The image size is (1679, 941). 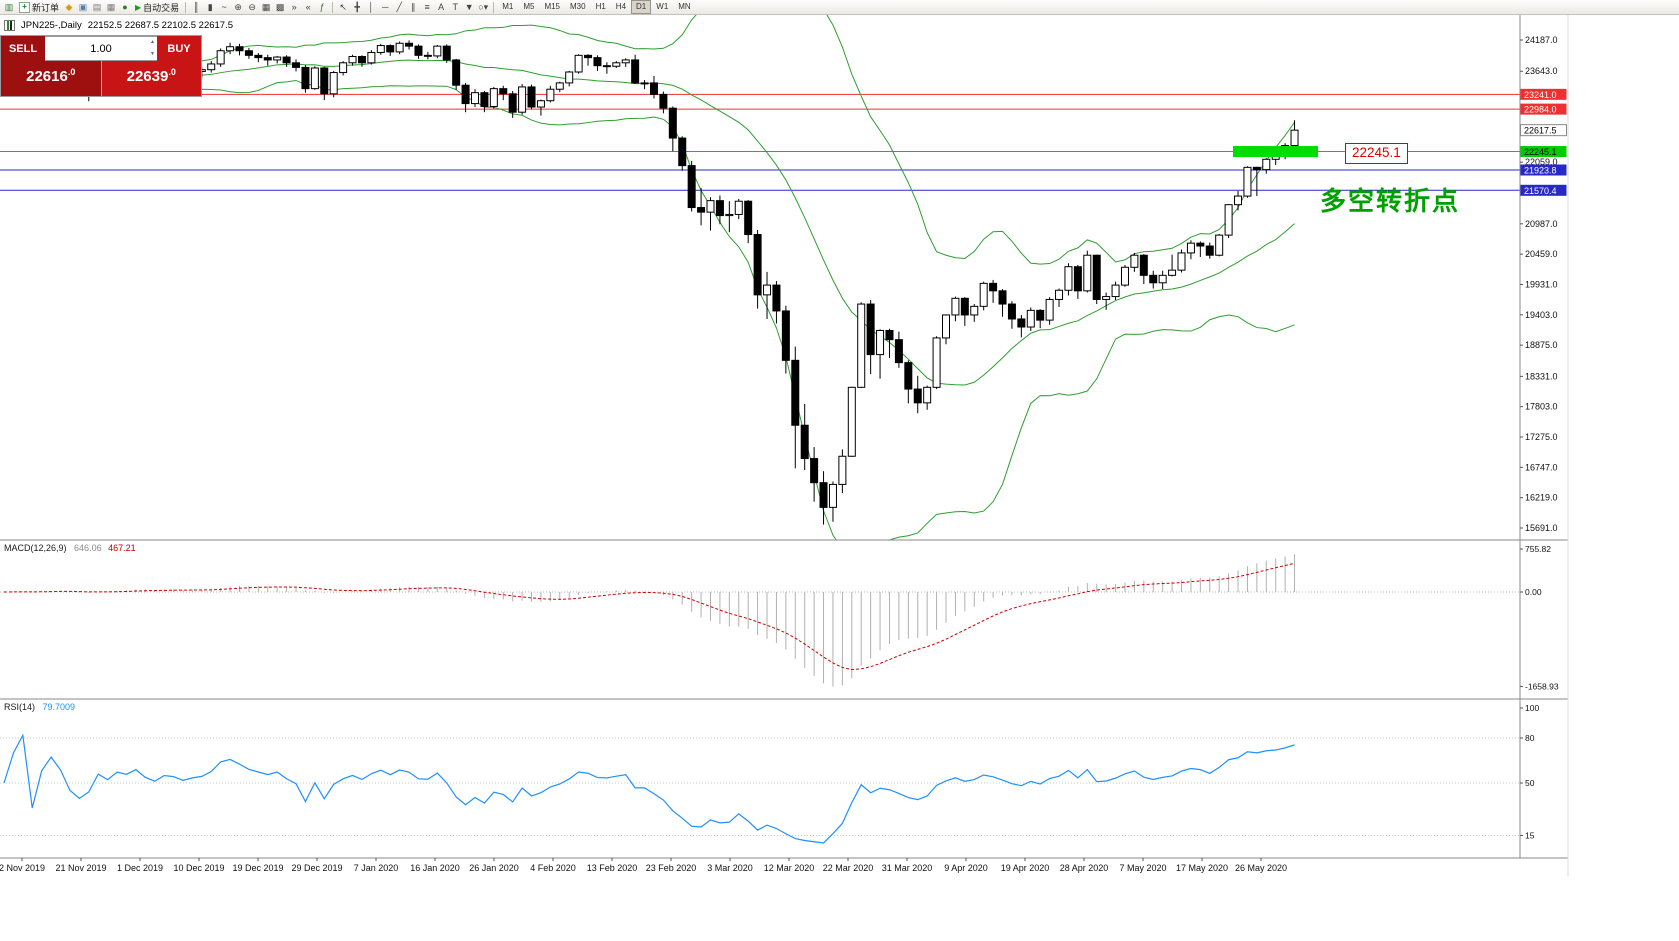 I want to click on timeframe-mn: MN, so click(x=684, y=6).